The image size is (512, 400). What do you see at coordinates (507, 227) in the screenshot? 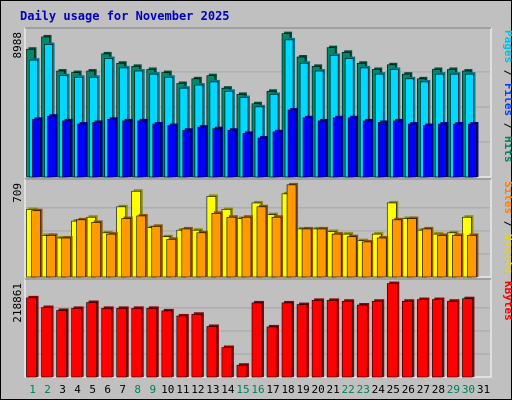
I see `panel-series-label: Sites / Visits` at bounding box center [507, 227].